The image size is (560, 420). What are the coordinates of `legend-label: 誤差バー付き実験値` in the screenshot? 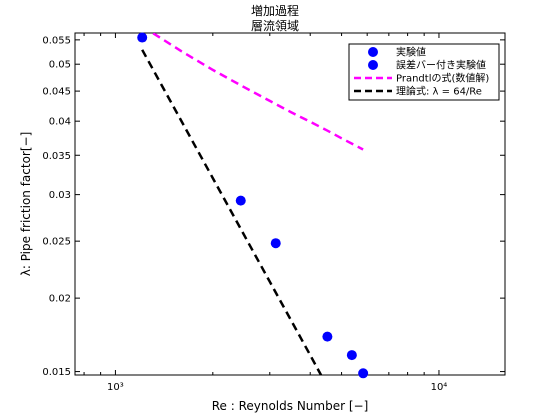 It's located at (441, 65).